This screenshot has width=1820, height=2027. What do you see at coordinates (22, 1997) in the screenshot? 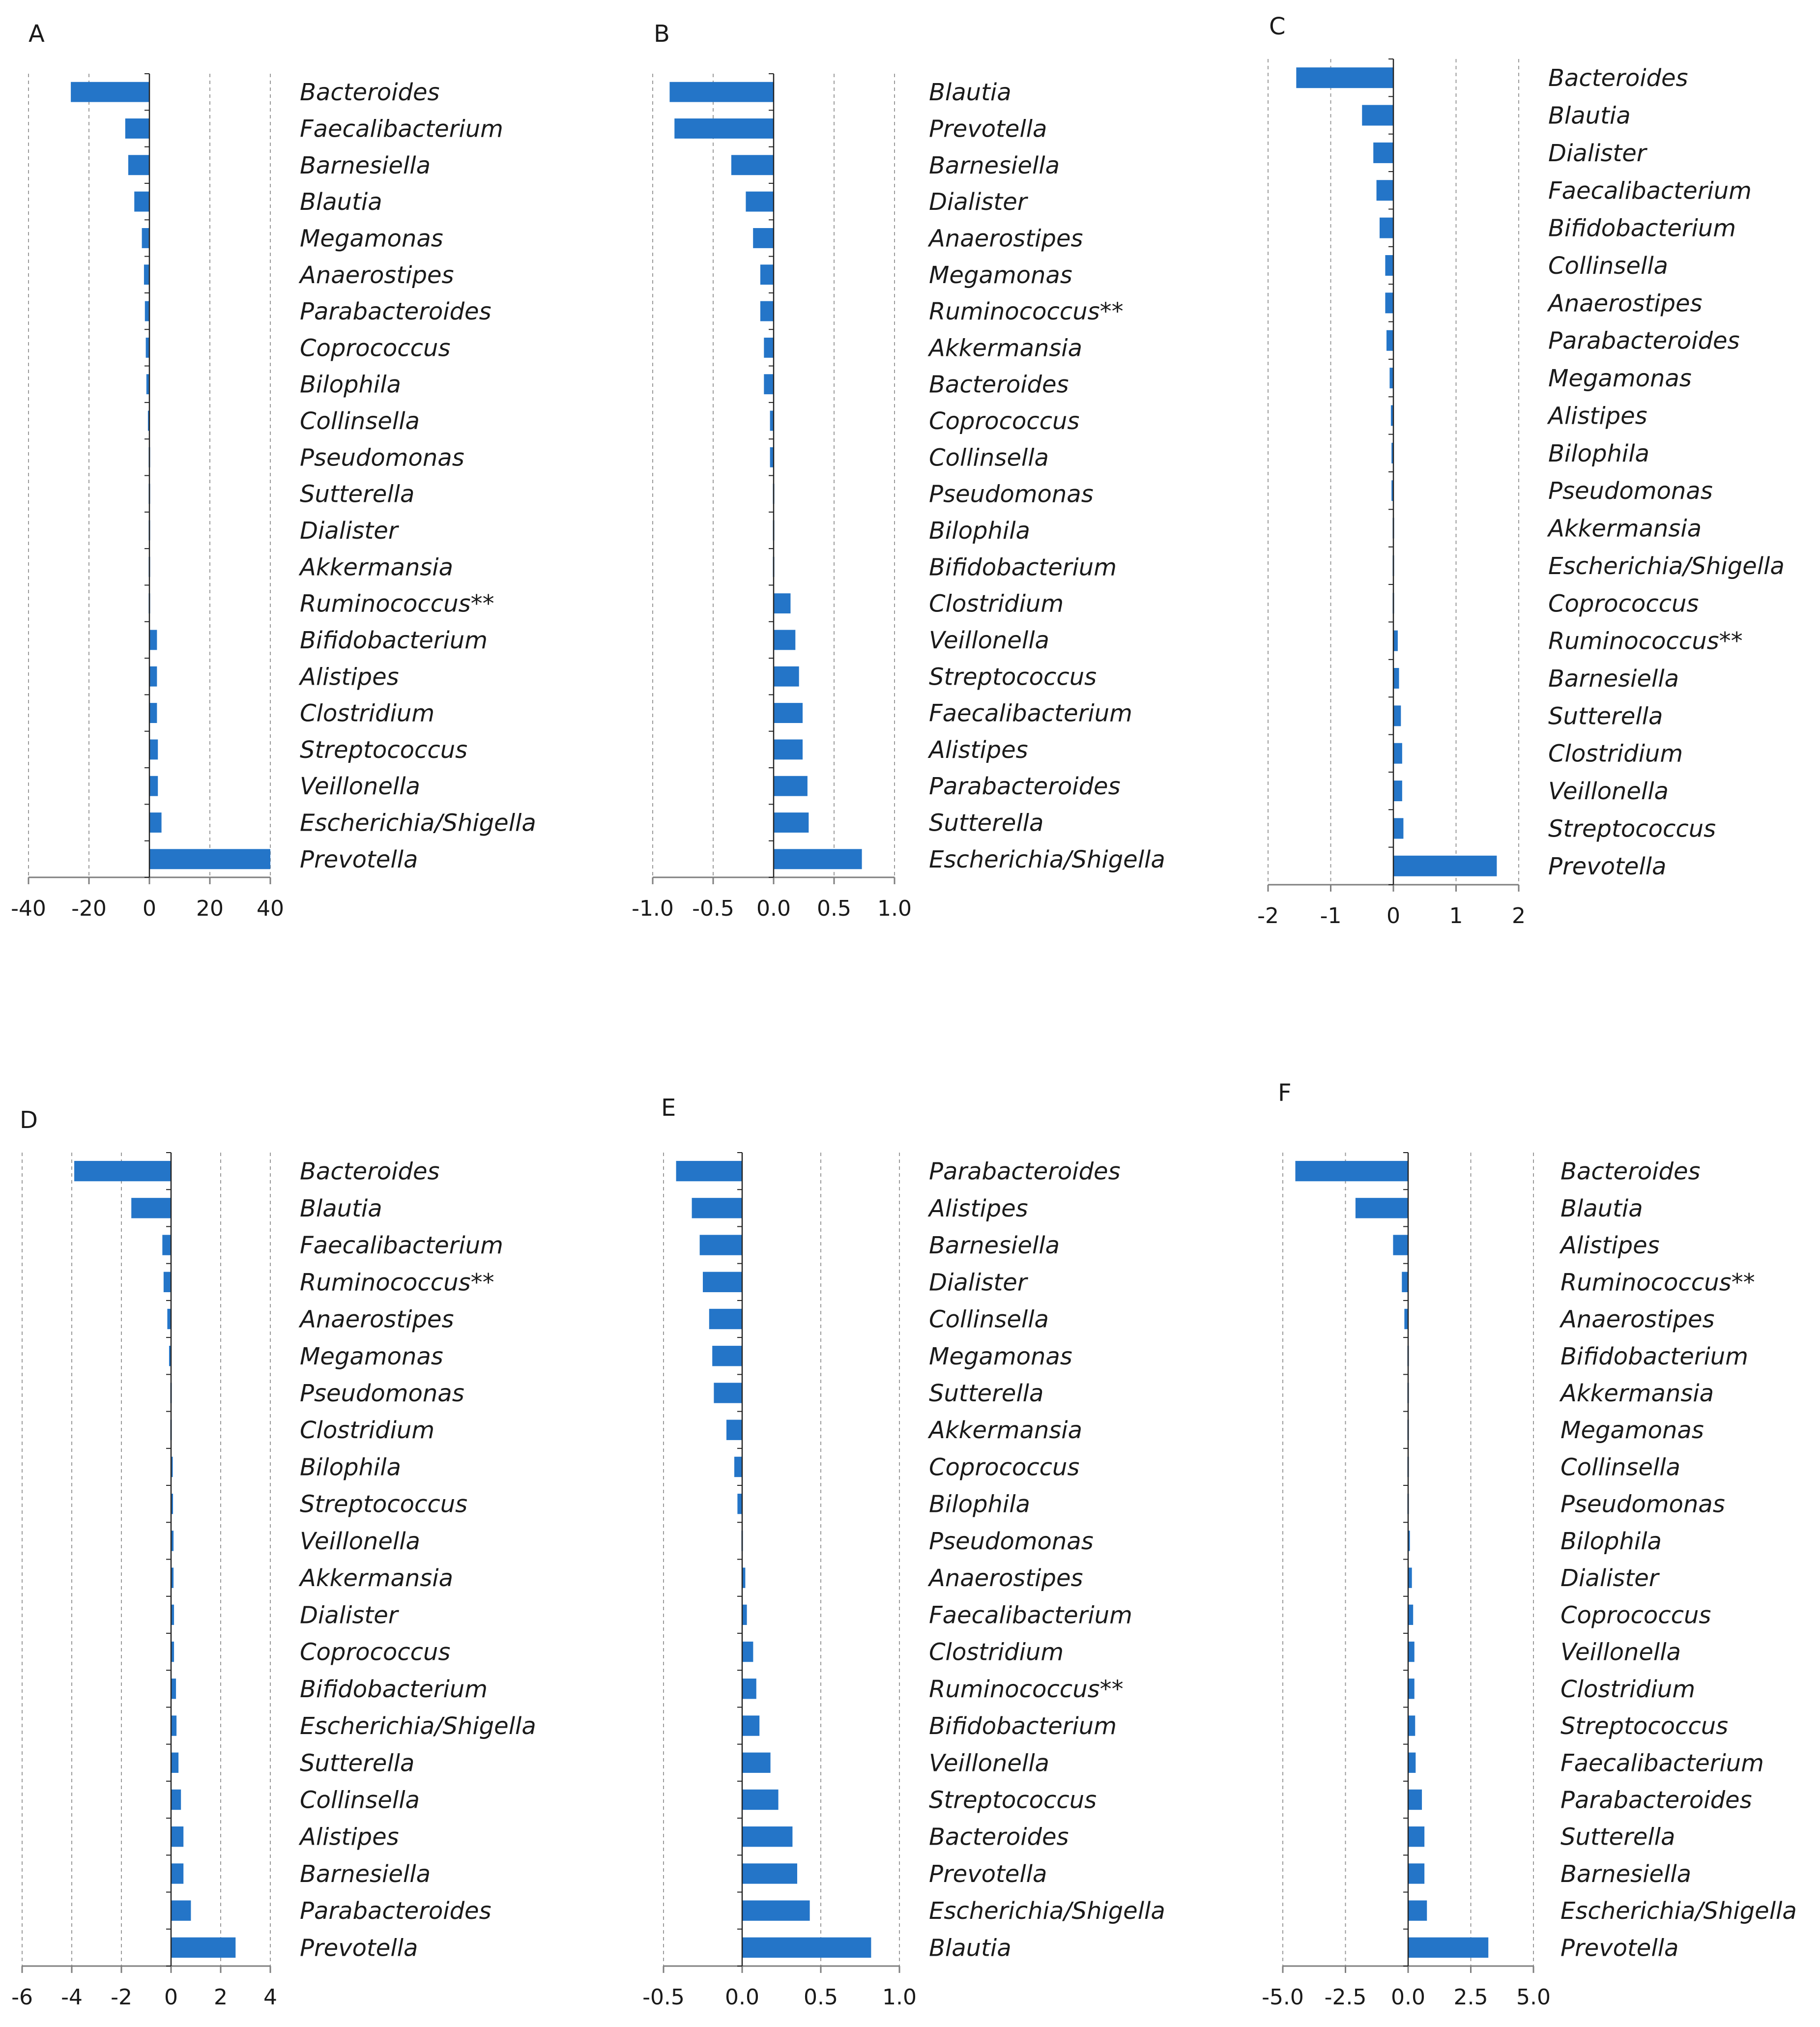
I see `x-tick-label: -6` at bounding box center [22, 1997].